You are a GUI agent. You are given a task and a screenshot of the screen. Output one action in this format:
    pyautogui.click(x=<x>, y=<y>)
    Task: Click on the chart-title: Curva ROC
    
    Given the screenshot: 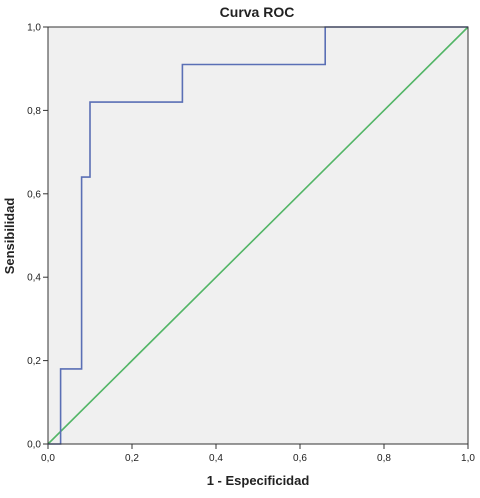 What is the action you would take?
    pyautogui.click(x=257, y=12)
    